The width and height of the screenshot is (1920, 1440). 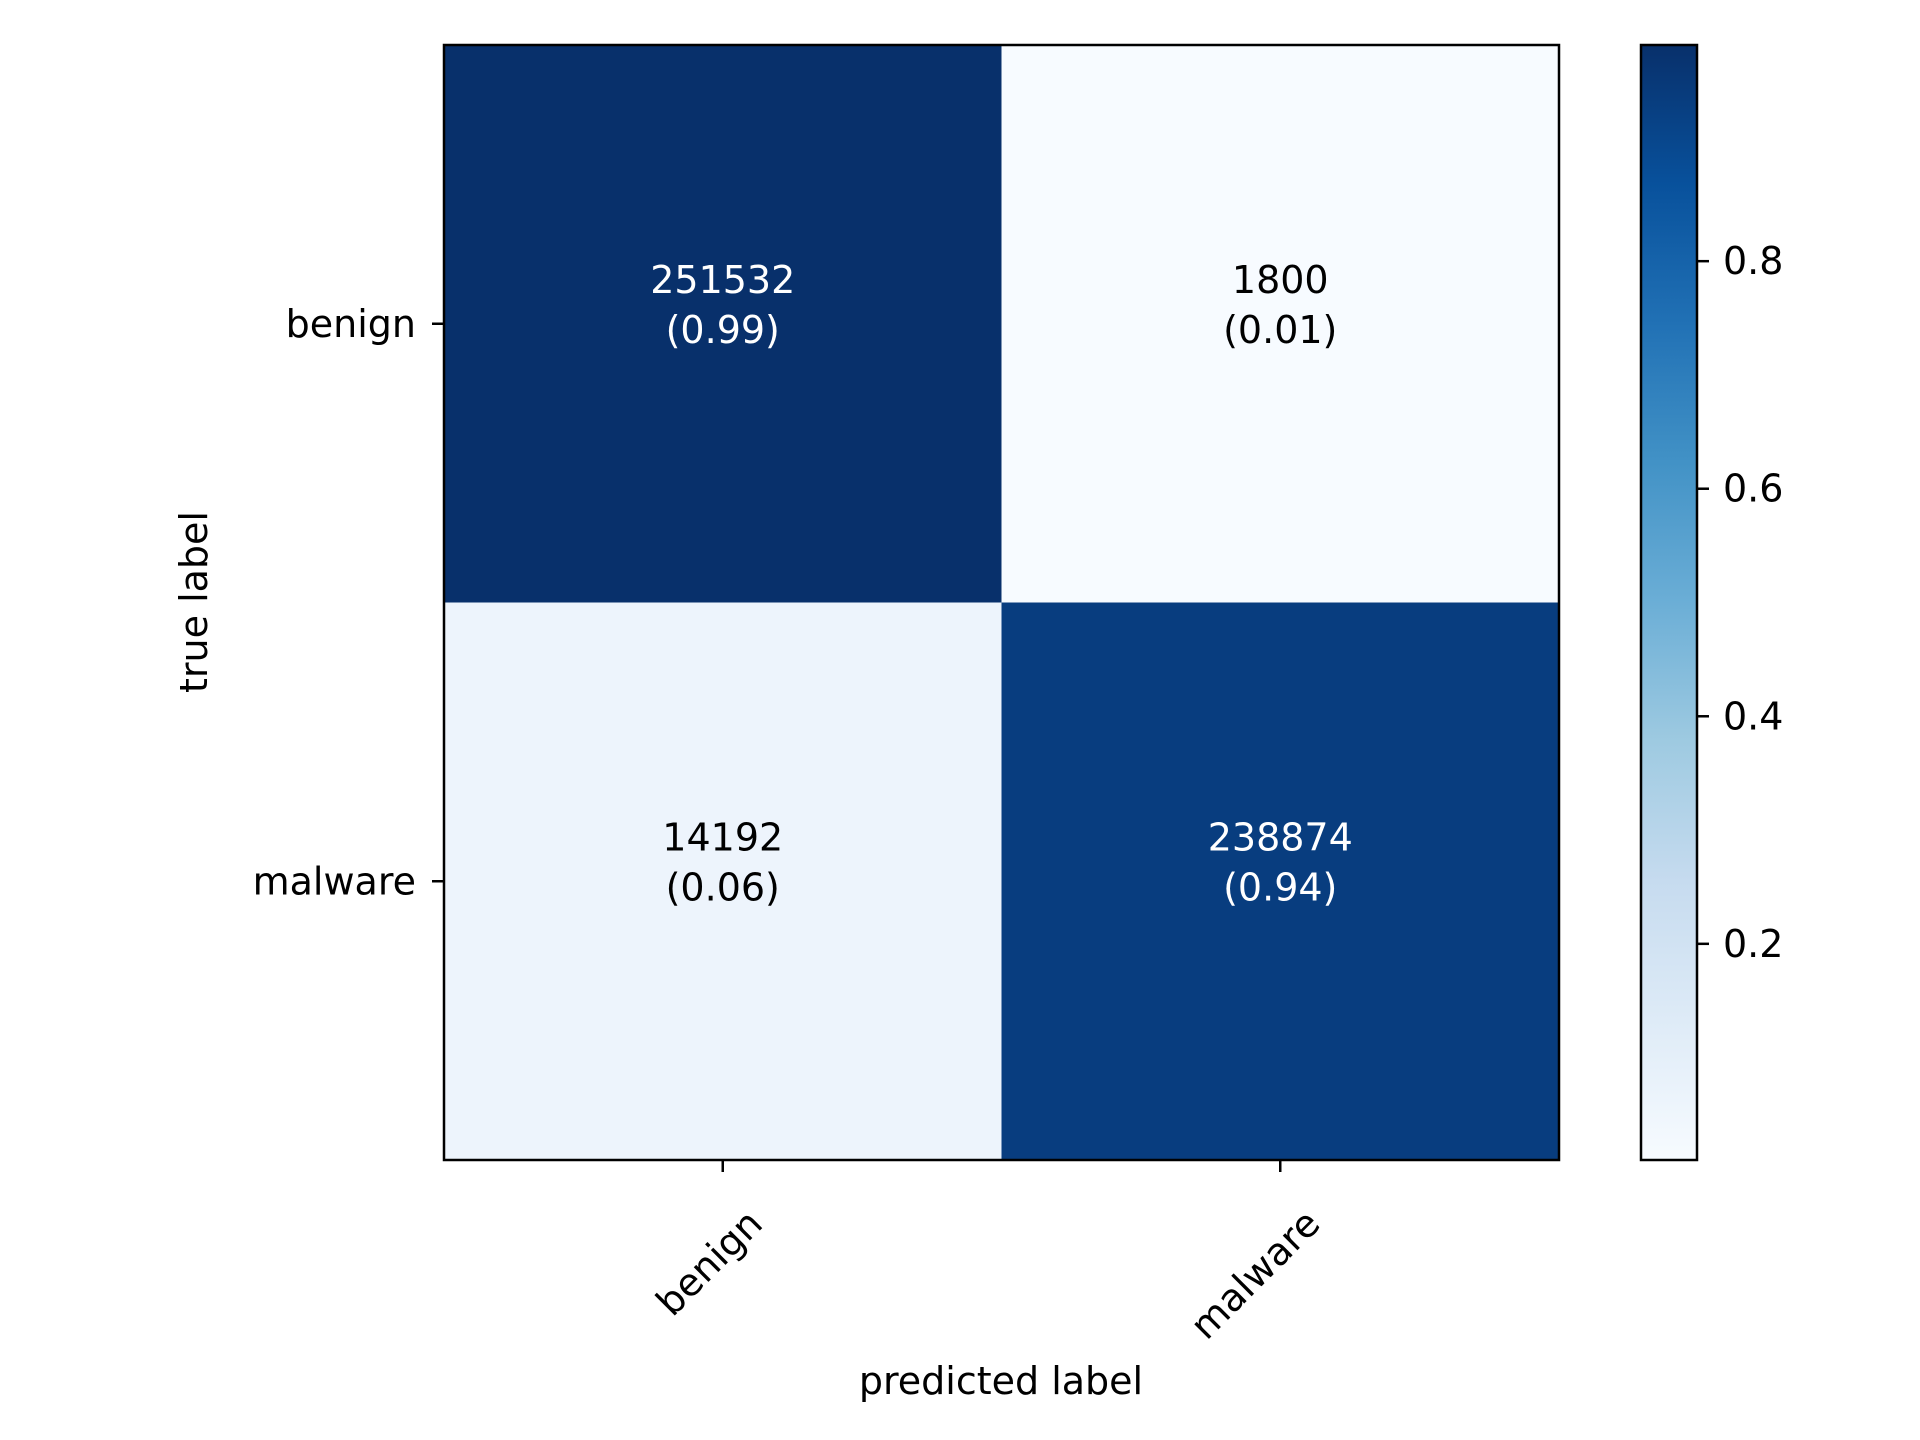 I want to click on cell-fraction-label: (0.99), so click(x=723, y=330).